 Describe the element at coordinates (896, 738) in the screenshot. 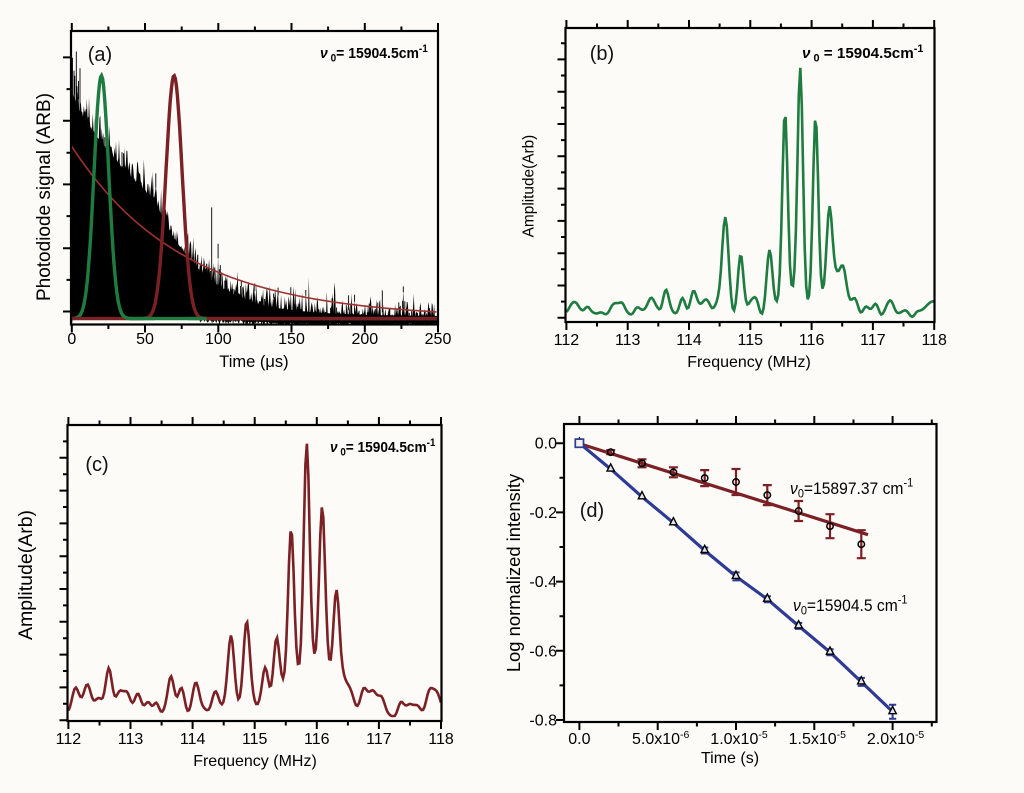

I see `svg-text: 2.0x10⁻⁵` at that location.